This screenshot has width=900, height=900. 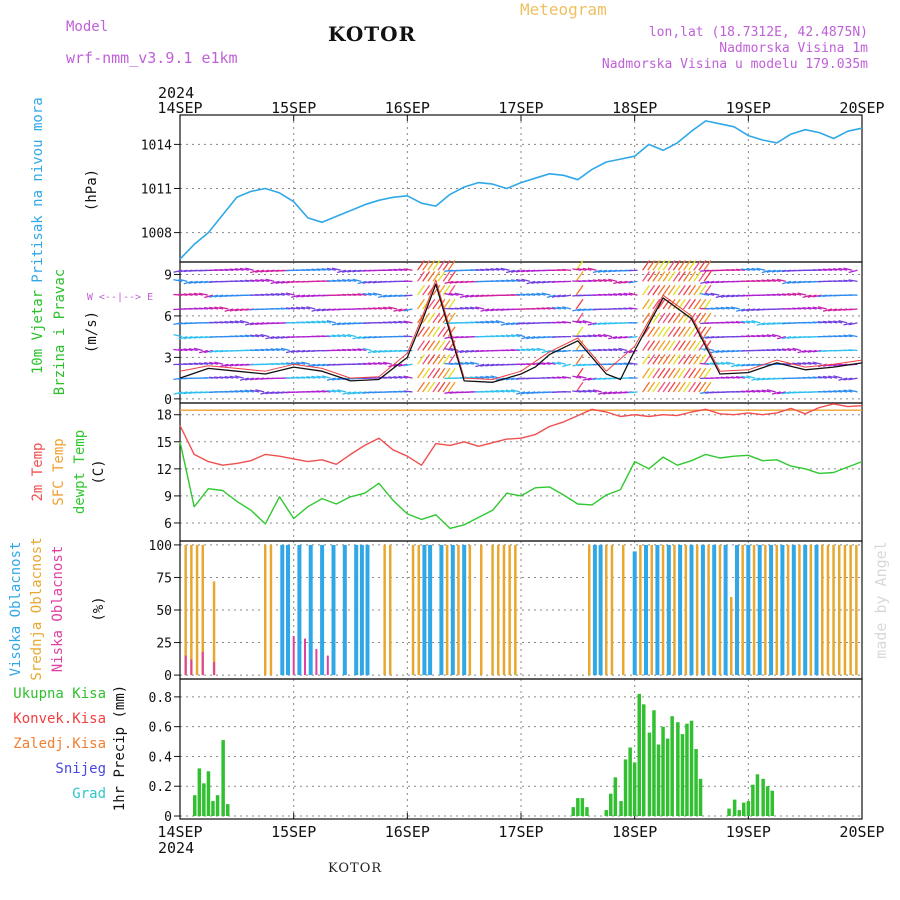 What do you see at coordinates (164, 443) in the screenshot?
I see `y-tick-label: 15` at bounding box center [164, 443].